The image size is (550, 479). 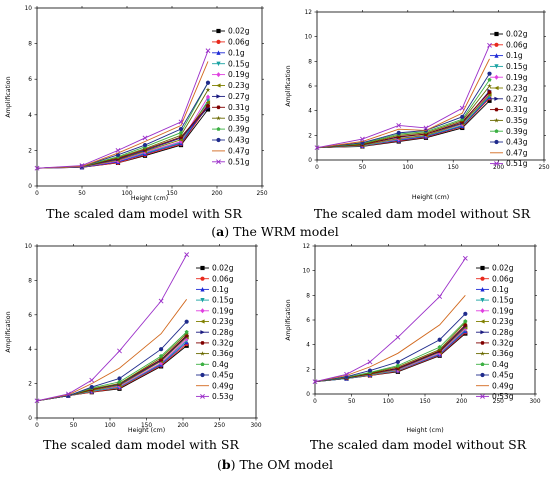 I want to click on legend-label: 0.28g, so click(x=223, y=332).